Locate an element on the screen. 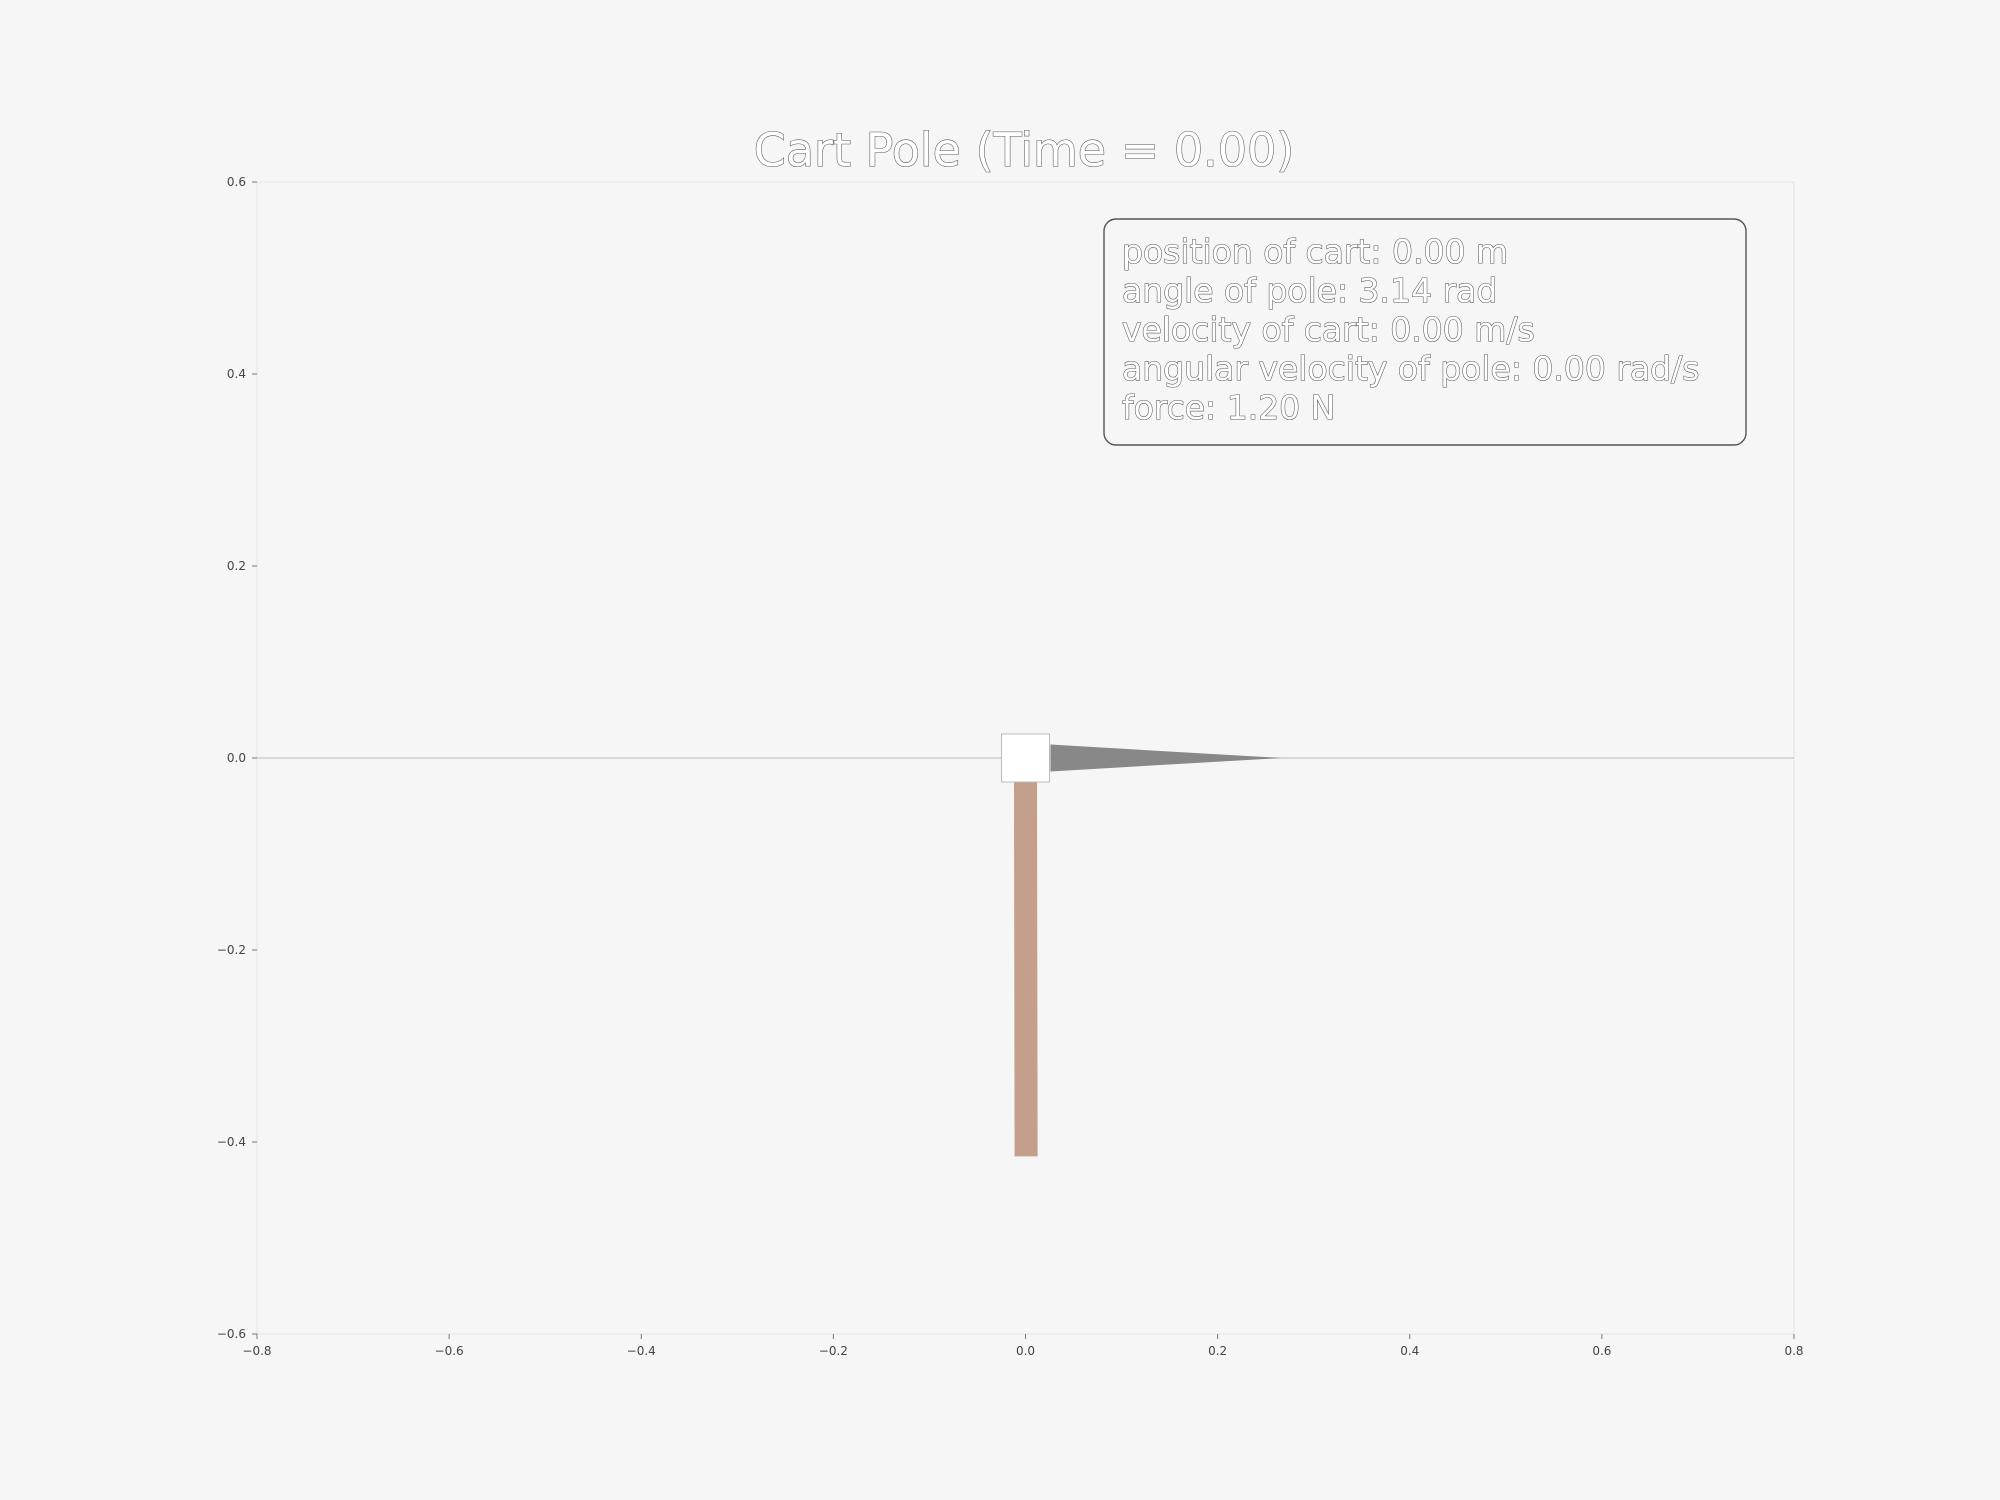 The height and width of the screenshot is (1500, 2000). info-box-frame is located at coordinates (1425, 332).